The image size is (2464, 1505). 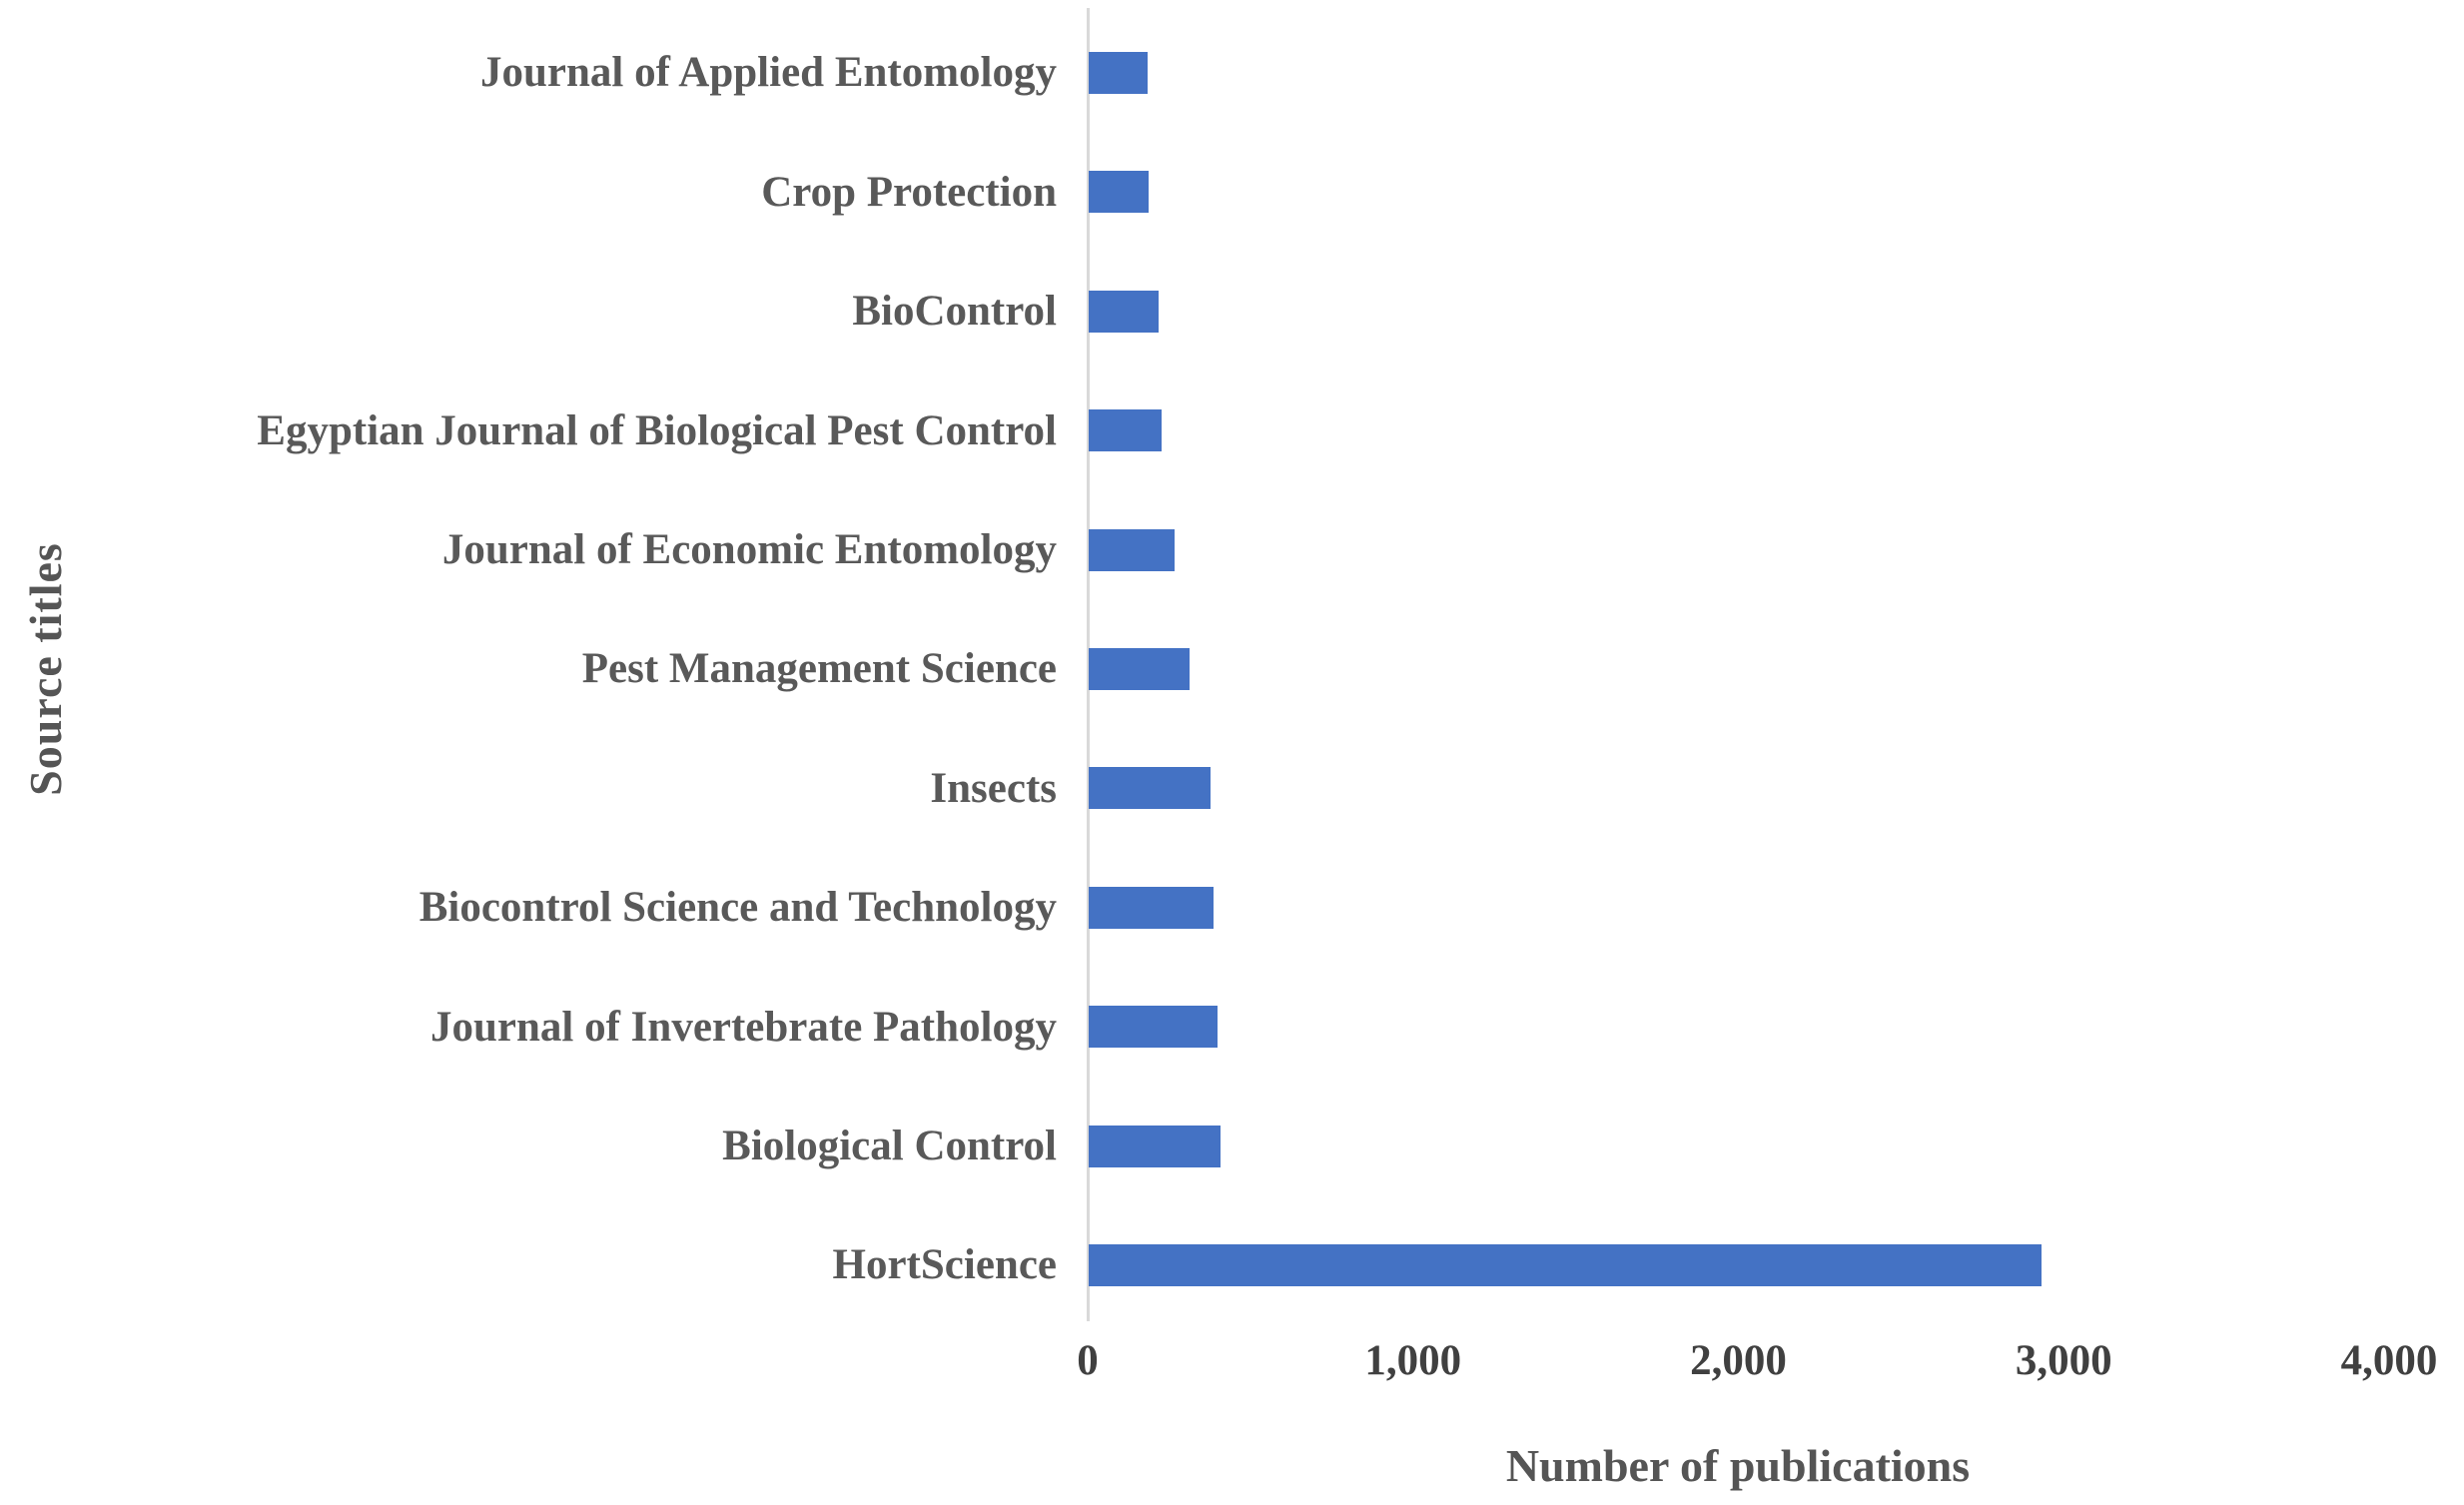 I want to click on x-tick-label: 0, so click(x=1088, y=1360).